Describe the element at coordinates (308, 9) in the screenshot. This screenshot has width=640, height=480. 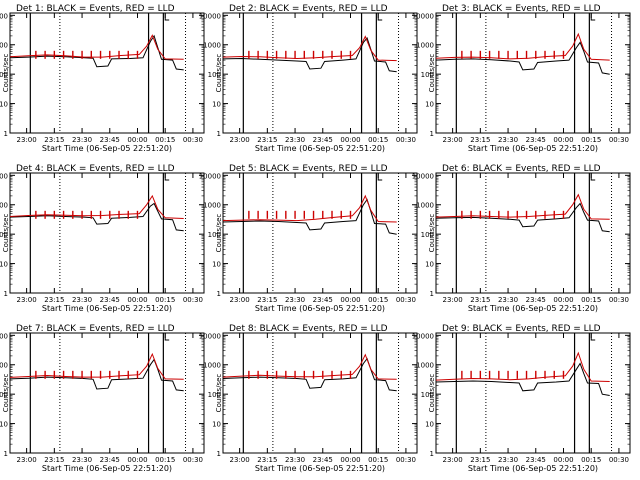
I see `plot-title: Det 2: BLACK = Events, RED = LLD` at that location.